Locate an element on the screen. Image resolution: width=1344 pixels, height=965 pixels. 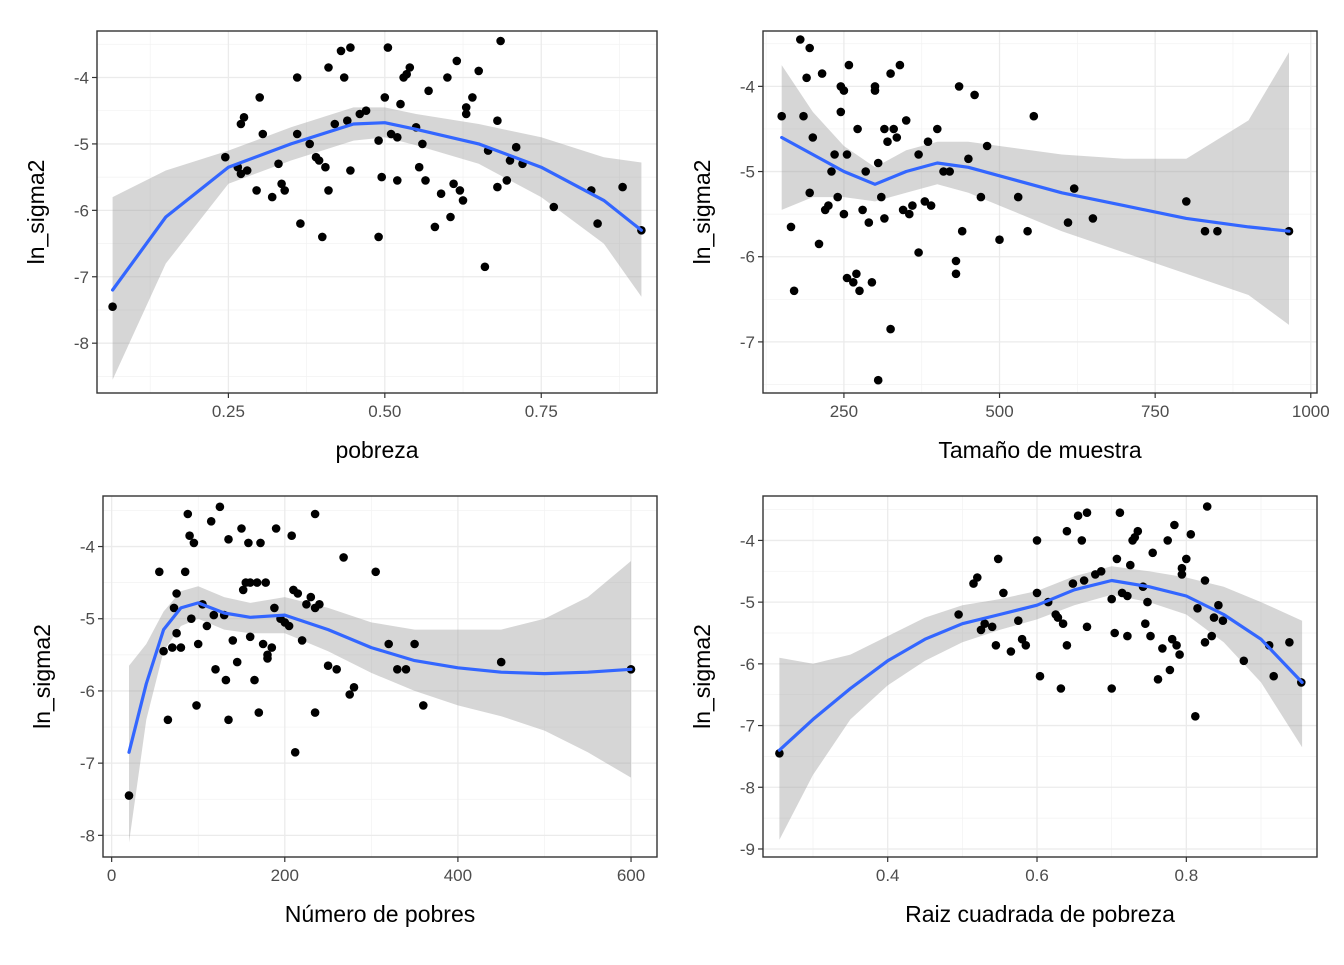
y-axis-title: ln_sigma2 is located at coordinates (702, 212).